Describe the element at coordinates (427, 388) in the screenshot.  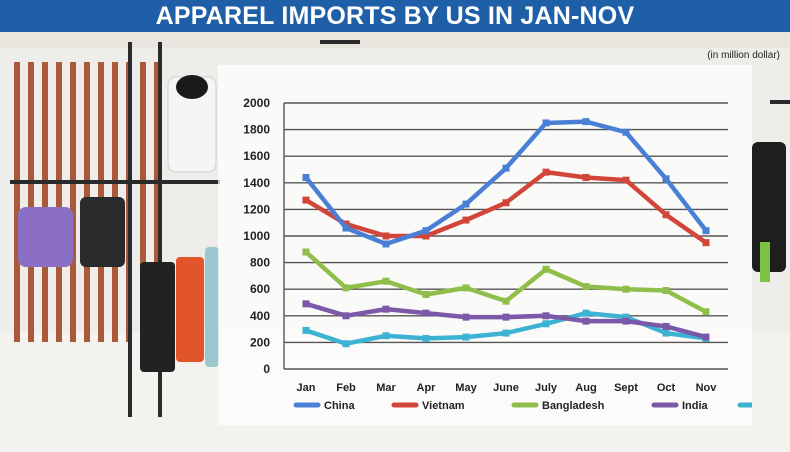
I see `x-tick-label: Apr` at that location.